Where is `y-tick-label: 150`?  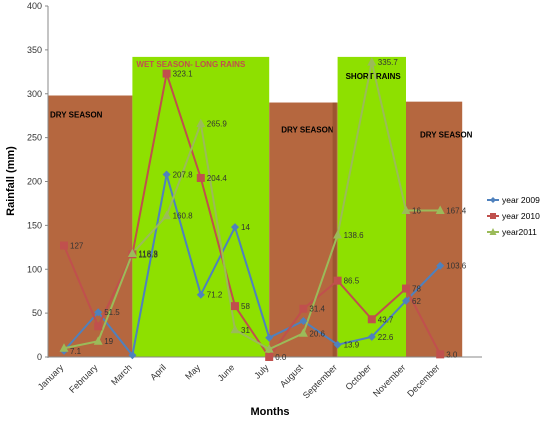
y-tick-label: 150 is located at coordinates (34, 225).